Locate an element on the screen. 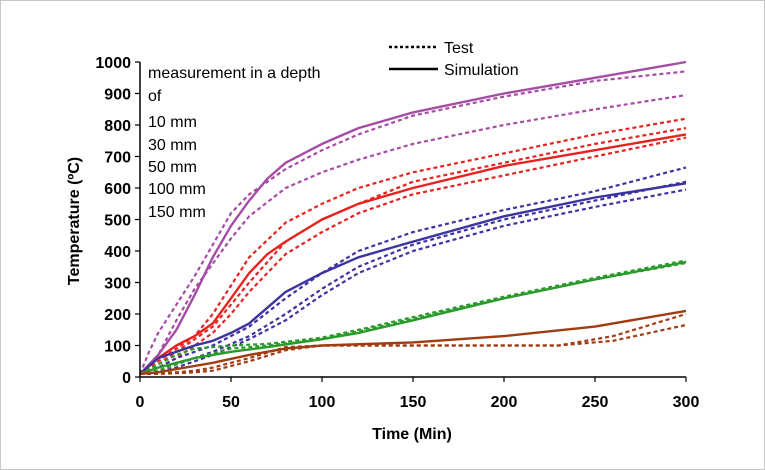 This screenshot has height=470, width=765. depth-label-10mm: 10 mm is located at coordinates (172, 122).